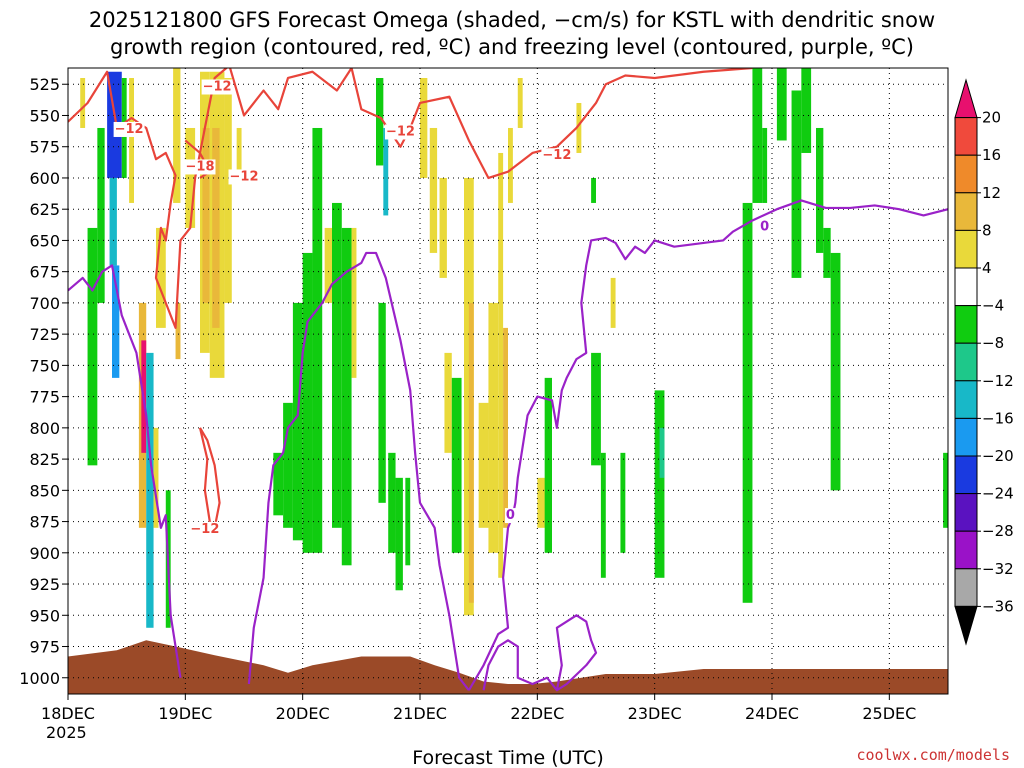 The height and width of the screenshot is (768, 1024). What do you see at coordinates (66, 732) in the screenshot?
I see `x-axis-year: 2025` at bounding box center [66, 732].